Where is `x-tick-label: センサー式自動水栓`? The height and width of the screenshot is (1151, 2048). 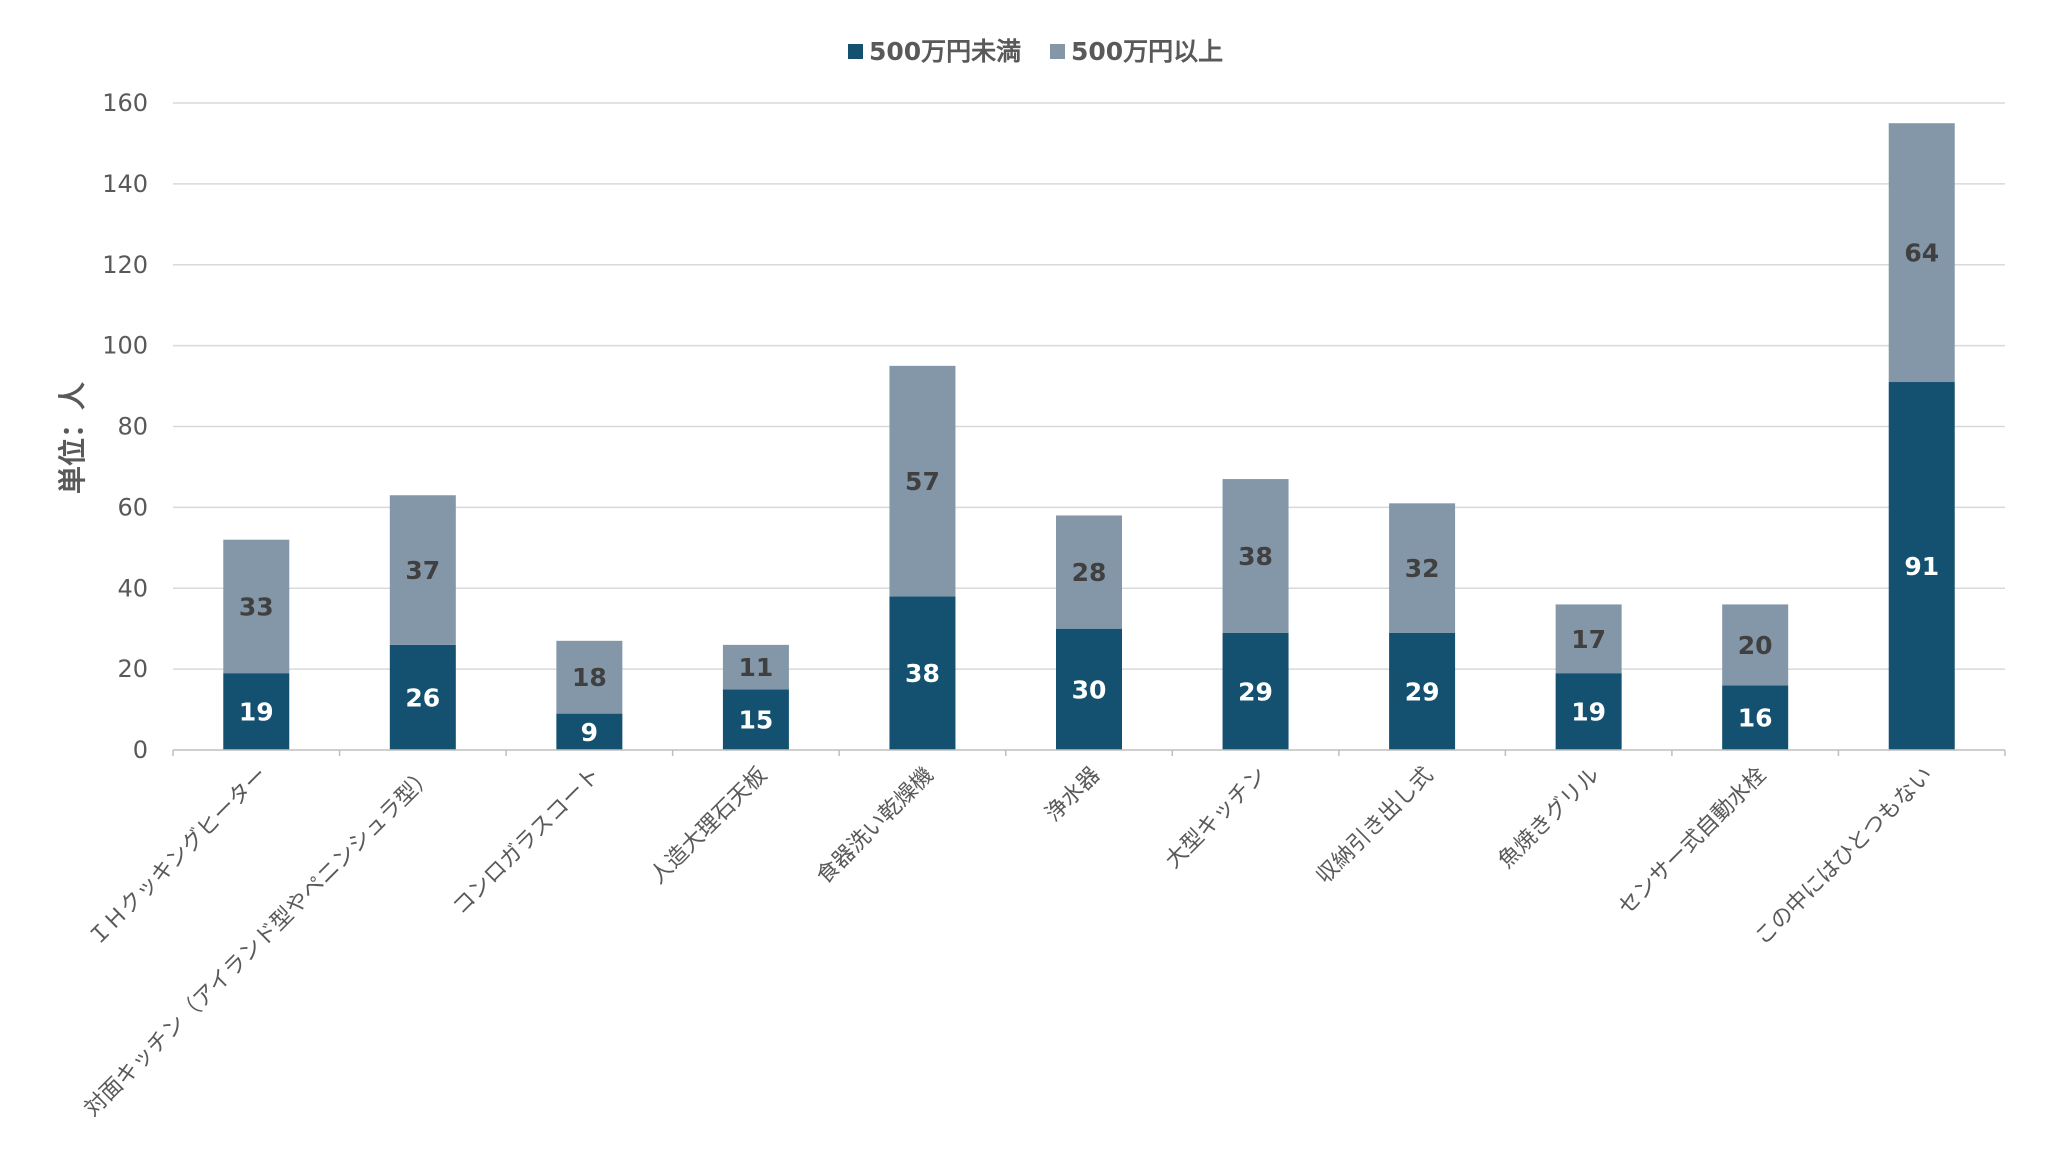 x-tick-label: センサー式自動水栓 is located at coordinates (1693, 842).